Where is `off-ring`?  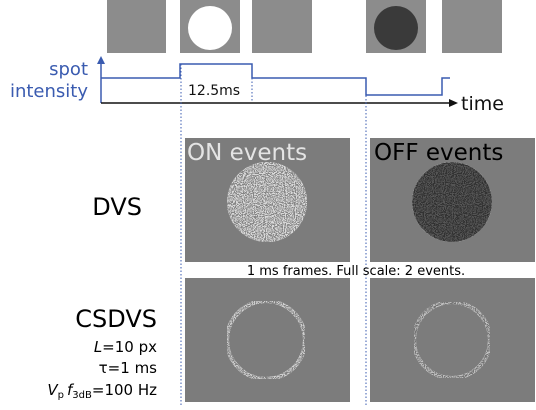 off-ring is located at coordinates (452, 340).